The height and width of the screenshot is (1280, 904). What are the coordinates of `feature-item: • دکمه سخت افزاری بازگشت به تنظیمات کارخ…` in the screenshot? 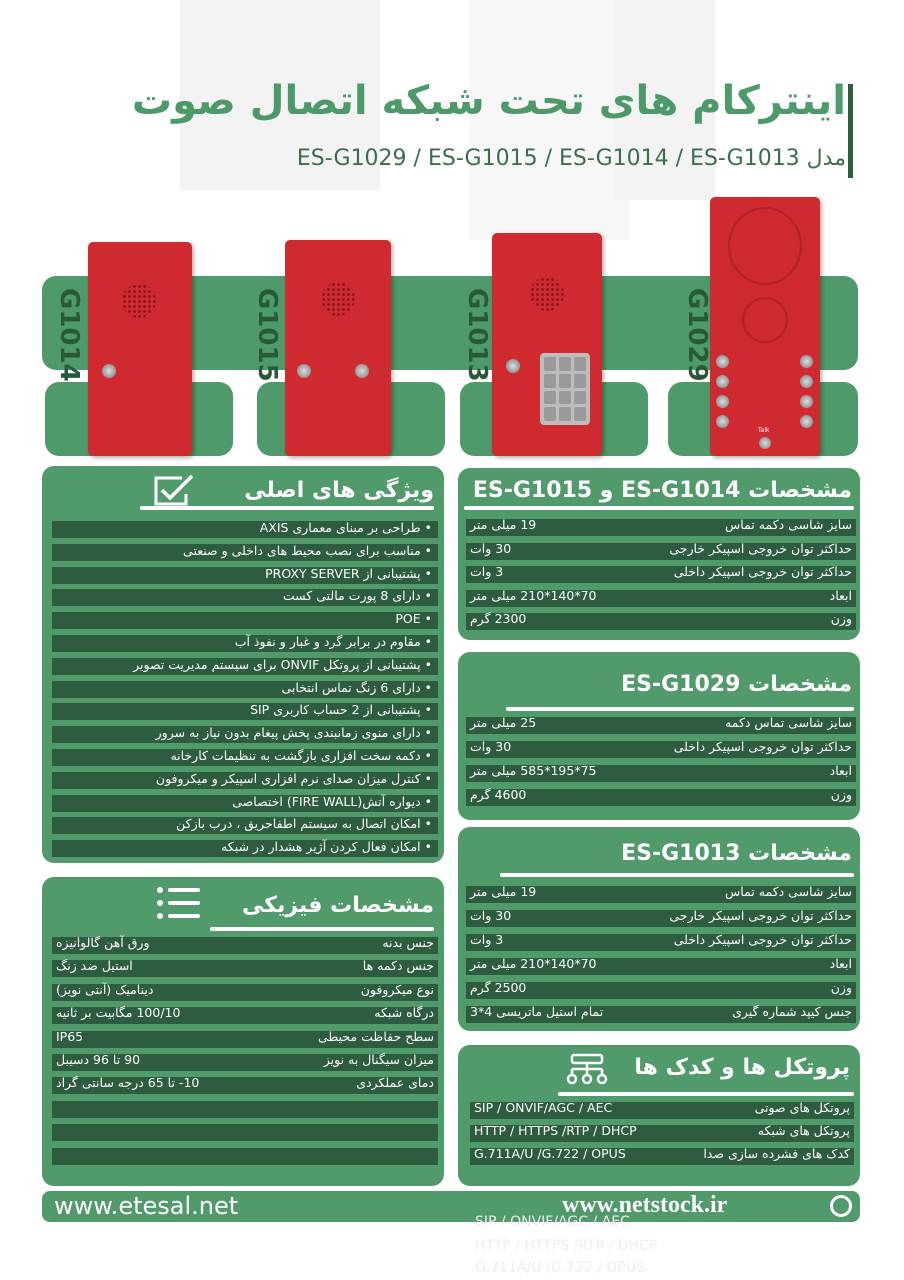 It's located at (245, 757).